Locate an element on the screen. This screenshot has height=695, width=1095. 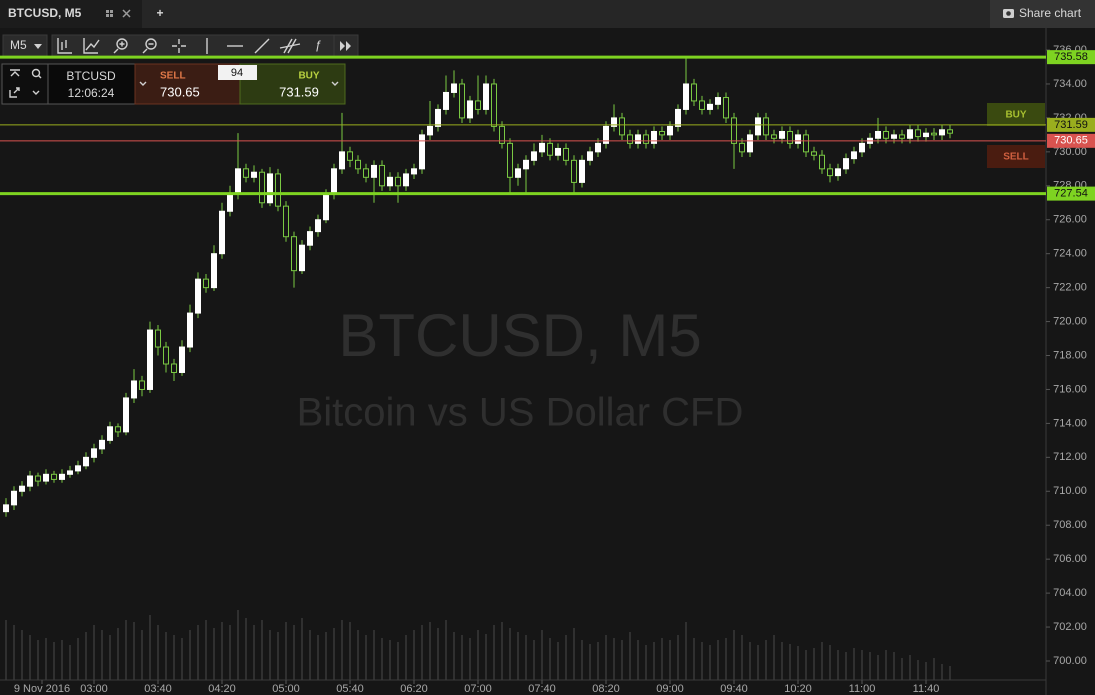
side-buy-button is located at coordinates (1016, 114).